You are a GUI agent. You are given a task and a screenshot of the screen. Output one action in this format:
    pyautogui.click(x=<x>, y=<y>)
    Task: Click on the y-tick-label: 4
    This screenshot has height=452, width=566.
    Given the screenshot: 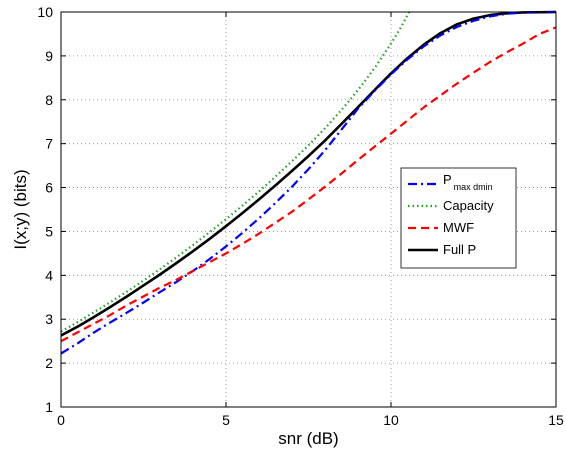 What is the action you would take?
    pyautogui.click(x=49, y=275)
    